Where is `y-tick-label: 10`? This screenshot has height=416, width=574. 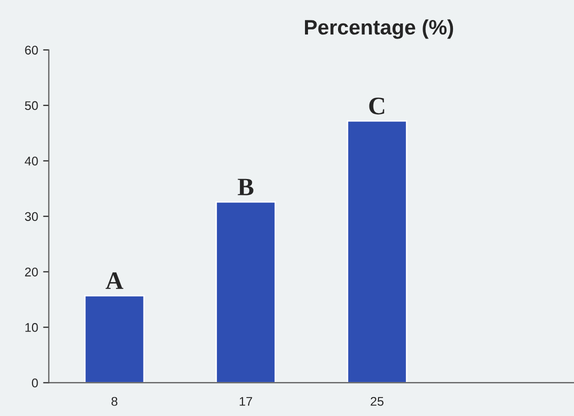
y-tick-label: 10 is located at coordinates (31, 327).